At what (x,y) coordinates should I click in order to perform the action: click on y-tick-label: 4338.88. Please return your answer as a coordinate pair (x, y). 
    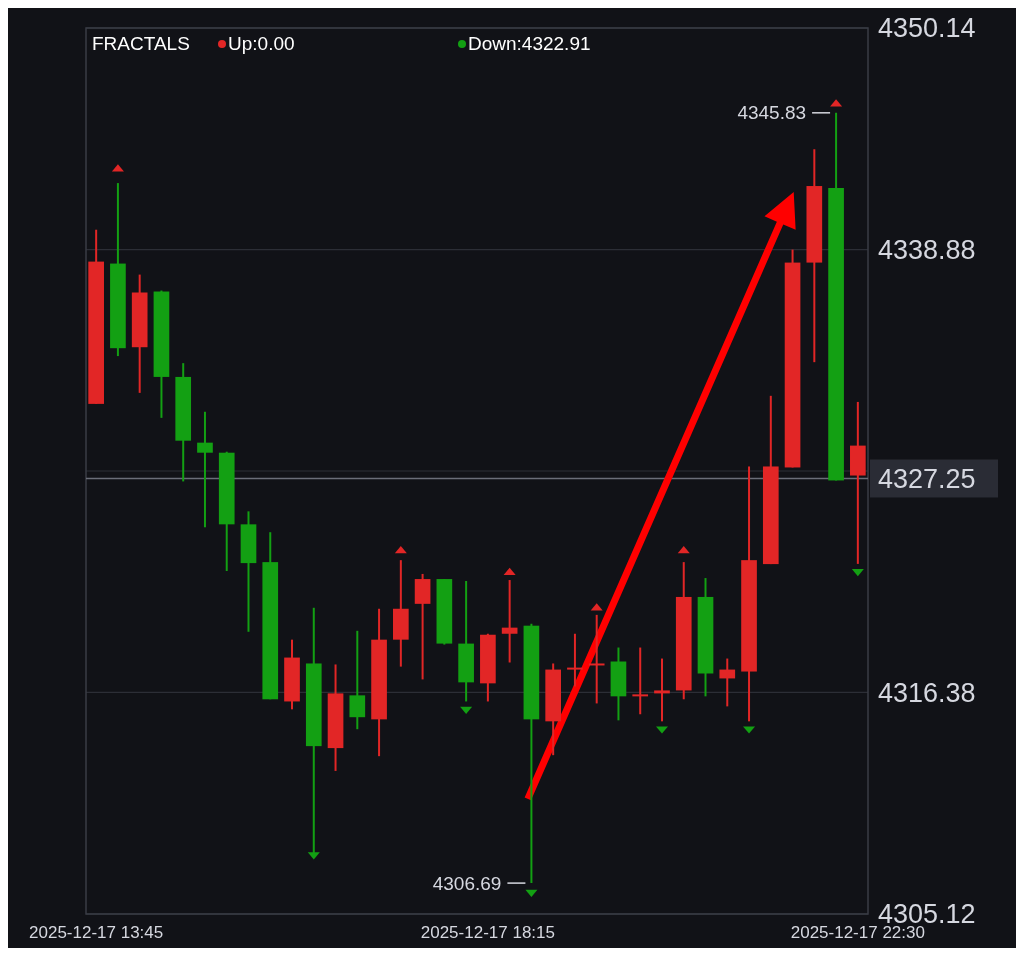
    Looking at the image, I should click on (927, 250).